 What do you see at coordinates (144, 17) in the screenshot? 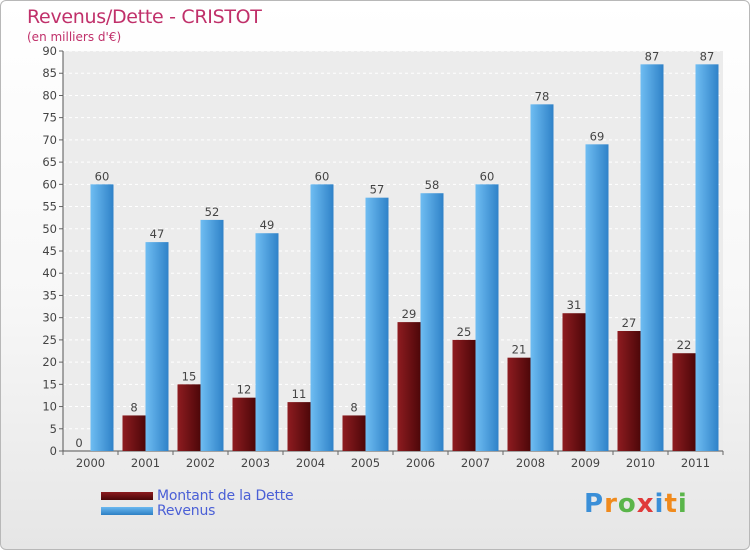
I see `chart-title: Revenus/Dette - CRISTOT` at bounding box center [144, 17].